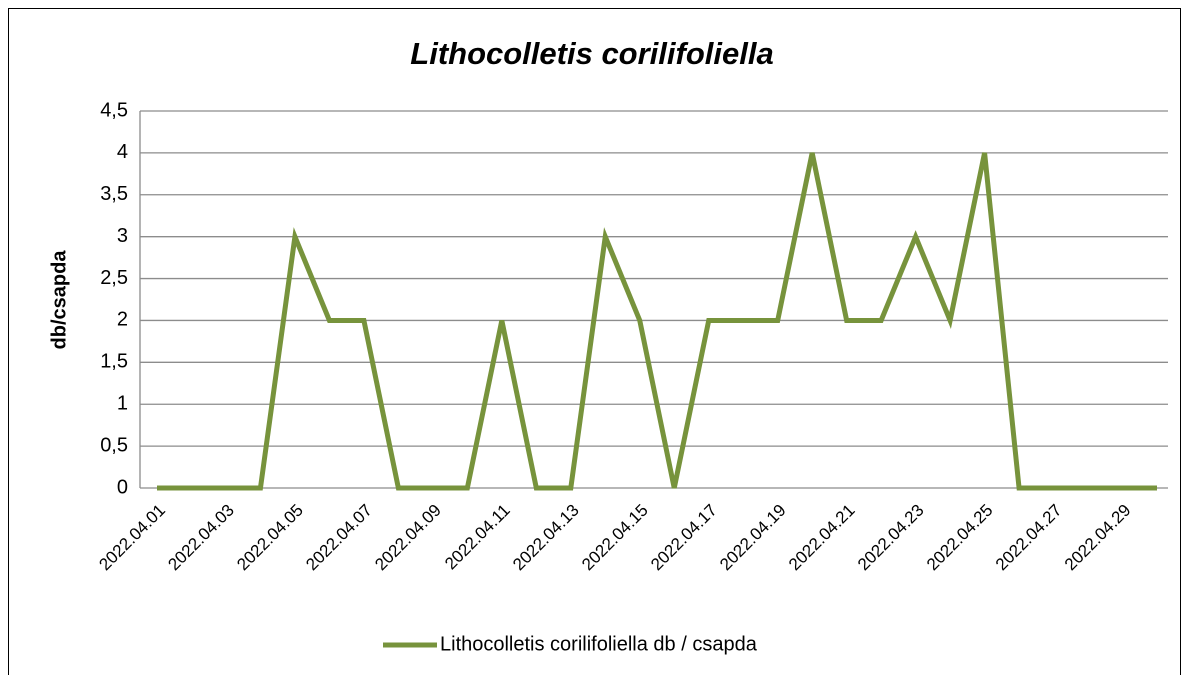 Image resolution: width=1189 pixels, height=675 pixels. Describe the element at coordinates (122, 320) in the screenshot. I see `y-tick-label: 2` at that location.